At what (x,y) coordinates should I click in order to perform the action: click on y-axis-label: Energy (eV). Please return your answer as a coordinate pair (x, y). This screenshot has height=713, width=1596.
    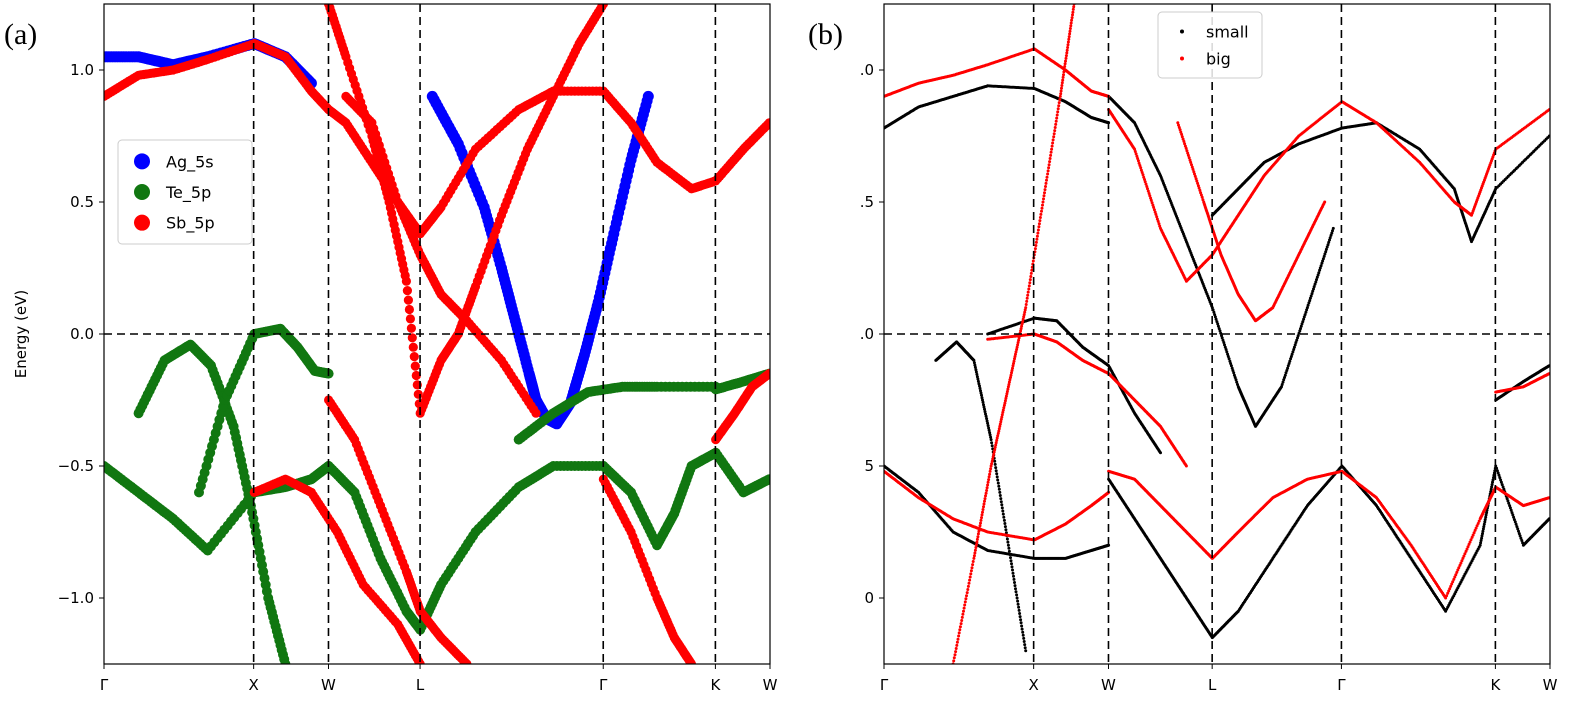
    Looking at the image, I should click on (21, 334).